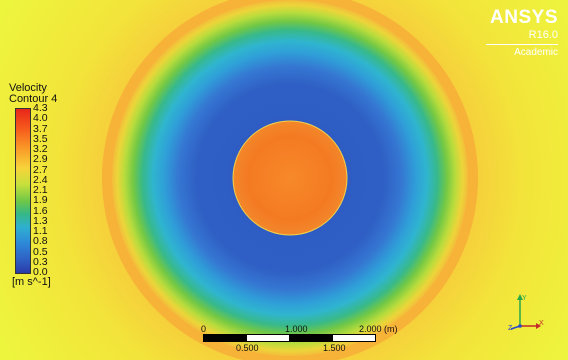 This screenshot has height=360, width=568. Describe the element at coordinates (40, 261) in the screenshot. I see `legend-tick-label: 0.3` at that location.